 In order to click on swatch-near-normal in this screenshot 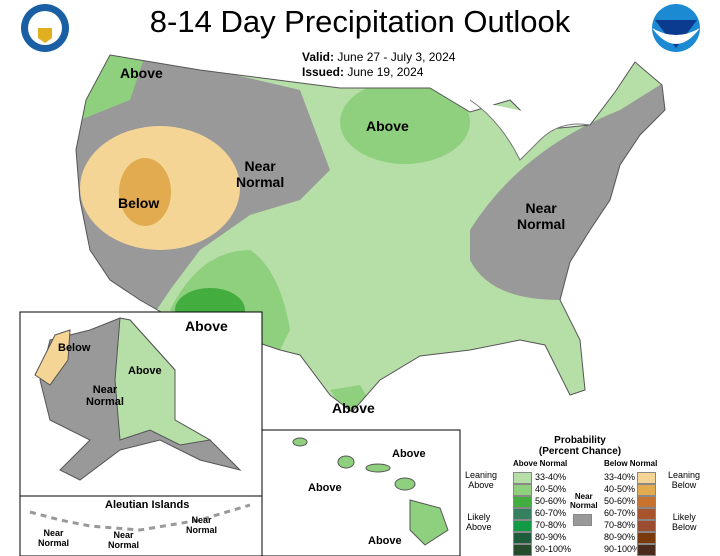, I will do `click(582, 520)`.